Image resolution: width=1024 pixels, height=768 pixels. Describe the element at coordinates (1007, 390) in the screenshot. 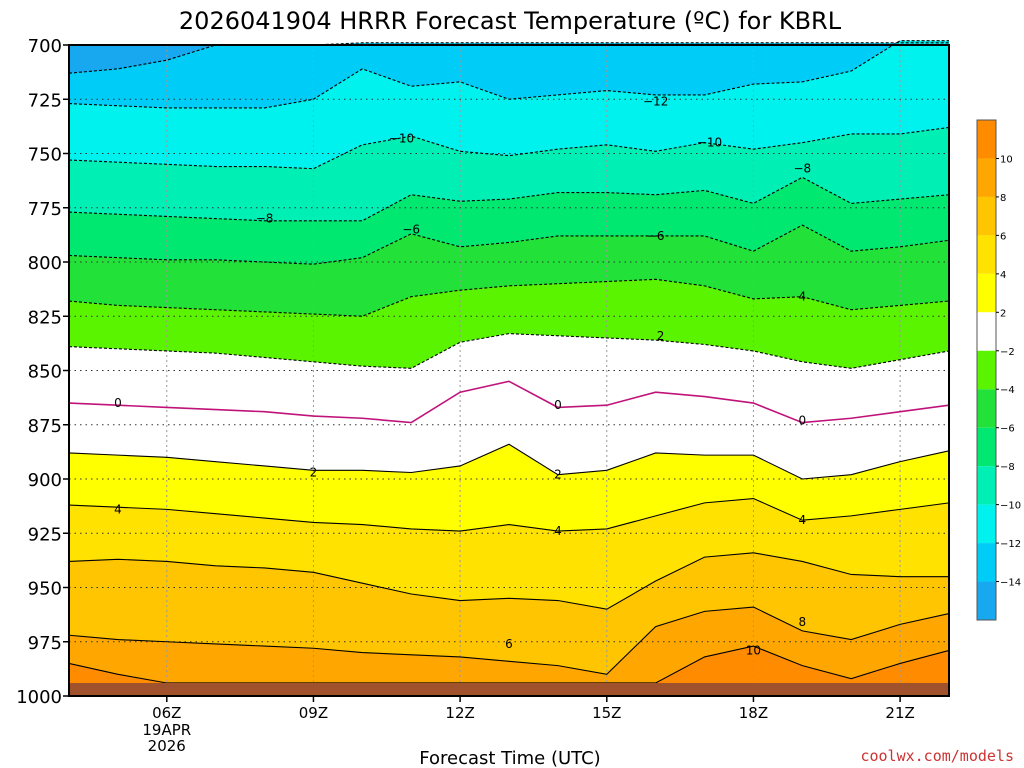

I see `colorbar-label: −4` at that location.